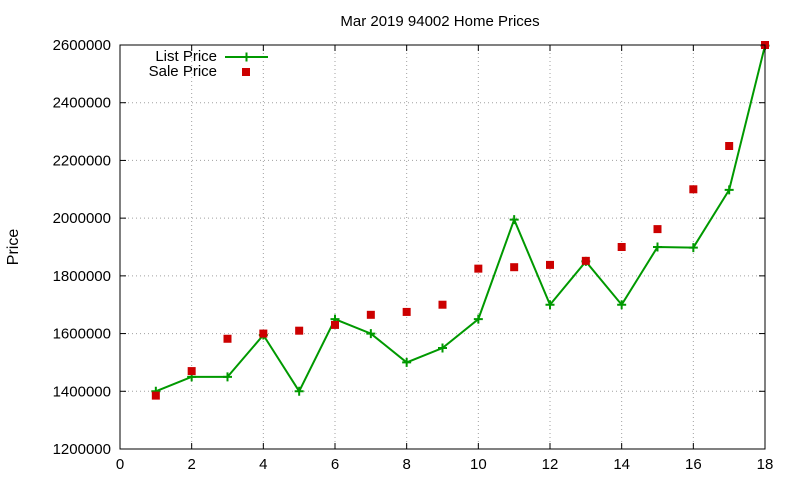 Image resolution: width=800 pixels, height=480 pixels. I want to click on legend: List Price Sale Price, so click(208, 64).